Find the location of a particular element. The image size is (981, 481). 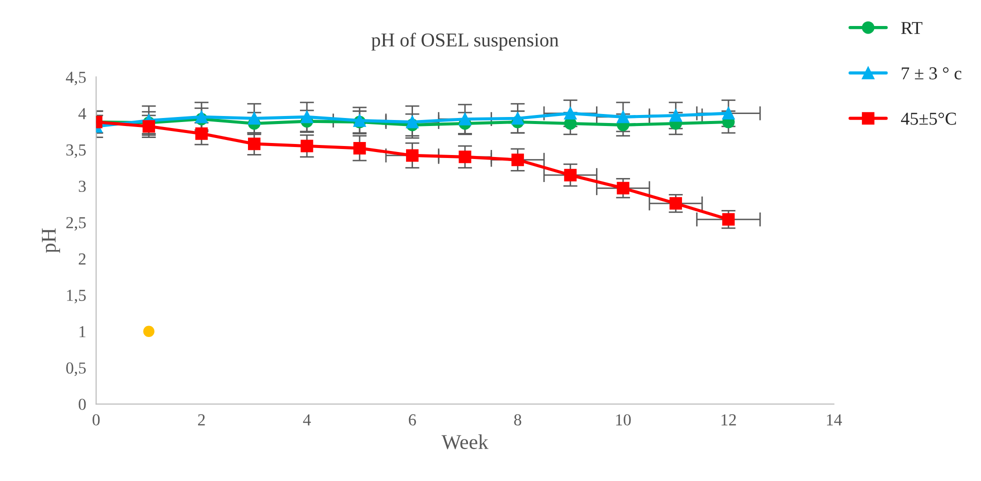

y-tick-label: 2,5 is located at coordinates (76, 224).